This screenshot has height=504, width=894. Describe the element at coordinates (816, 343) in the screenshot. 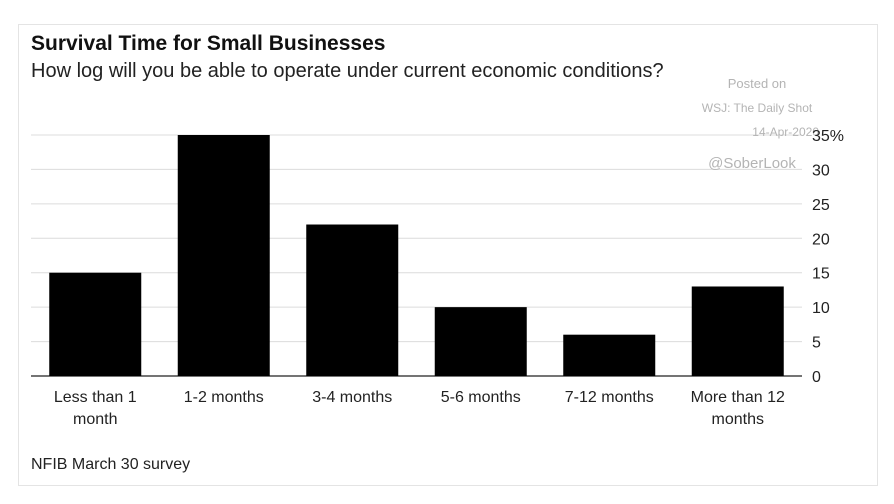

I see `y-tick-label: 5` at that location.